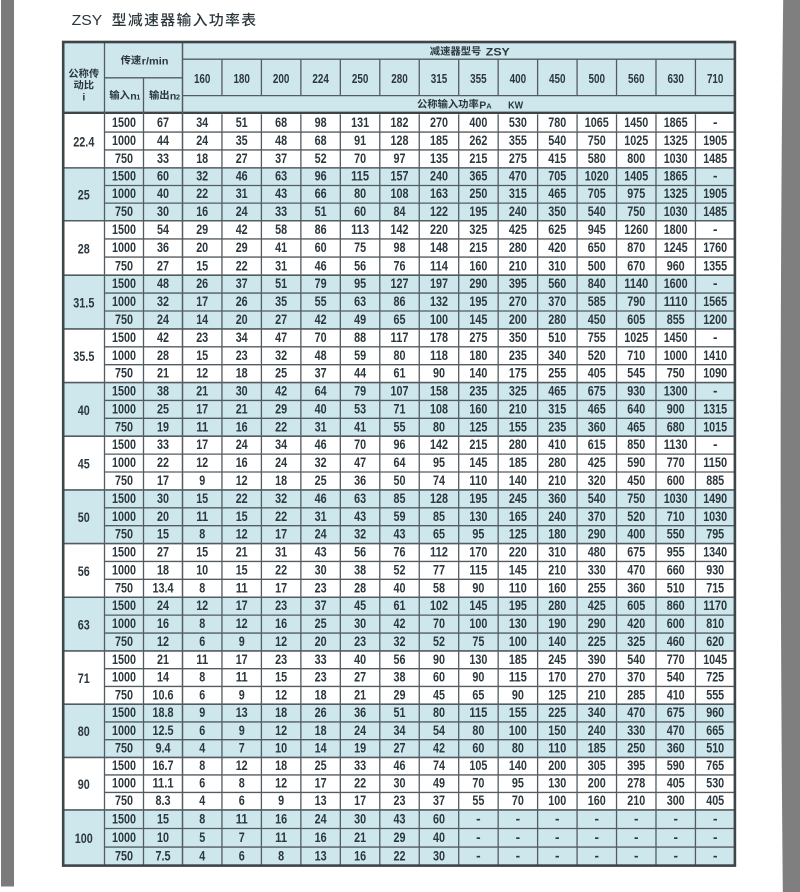 This screenshot has width=800, height=892. I want to click on svg-text: 59, so click(400, 516).